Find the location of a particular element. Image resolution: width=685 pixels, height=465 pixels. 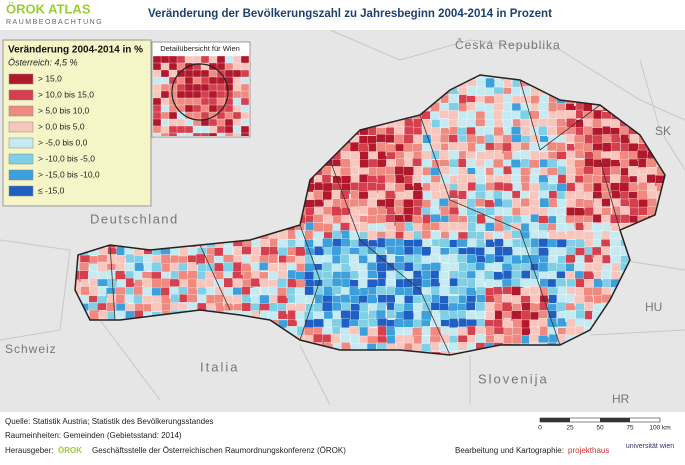

scale-bar: 0 25 50 75 100 km is located at coordinates (604, 424).